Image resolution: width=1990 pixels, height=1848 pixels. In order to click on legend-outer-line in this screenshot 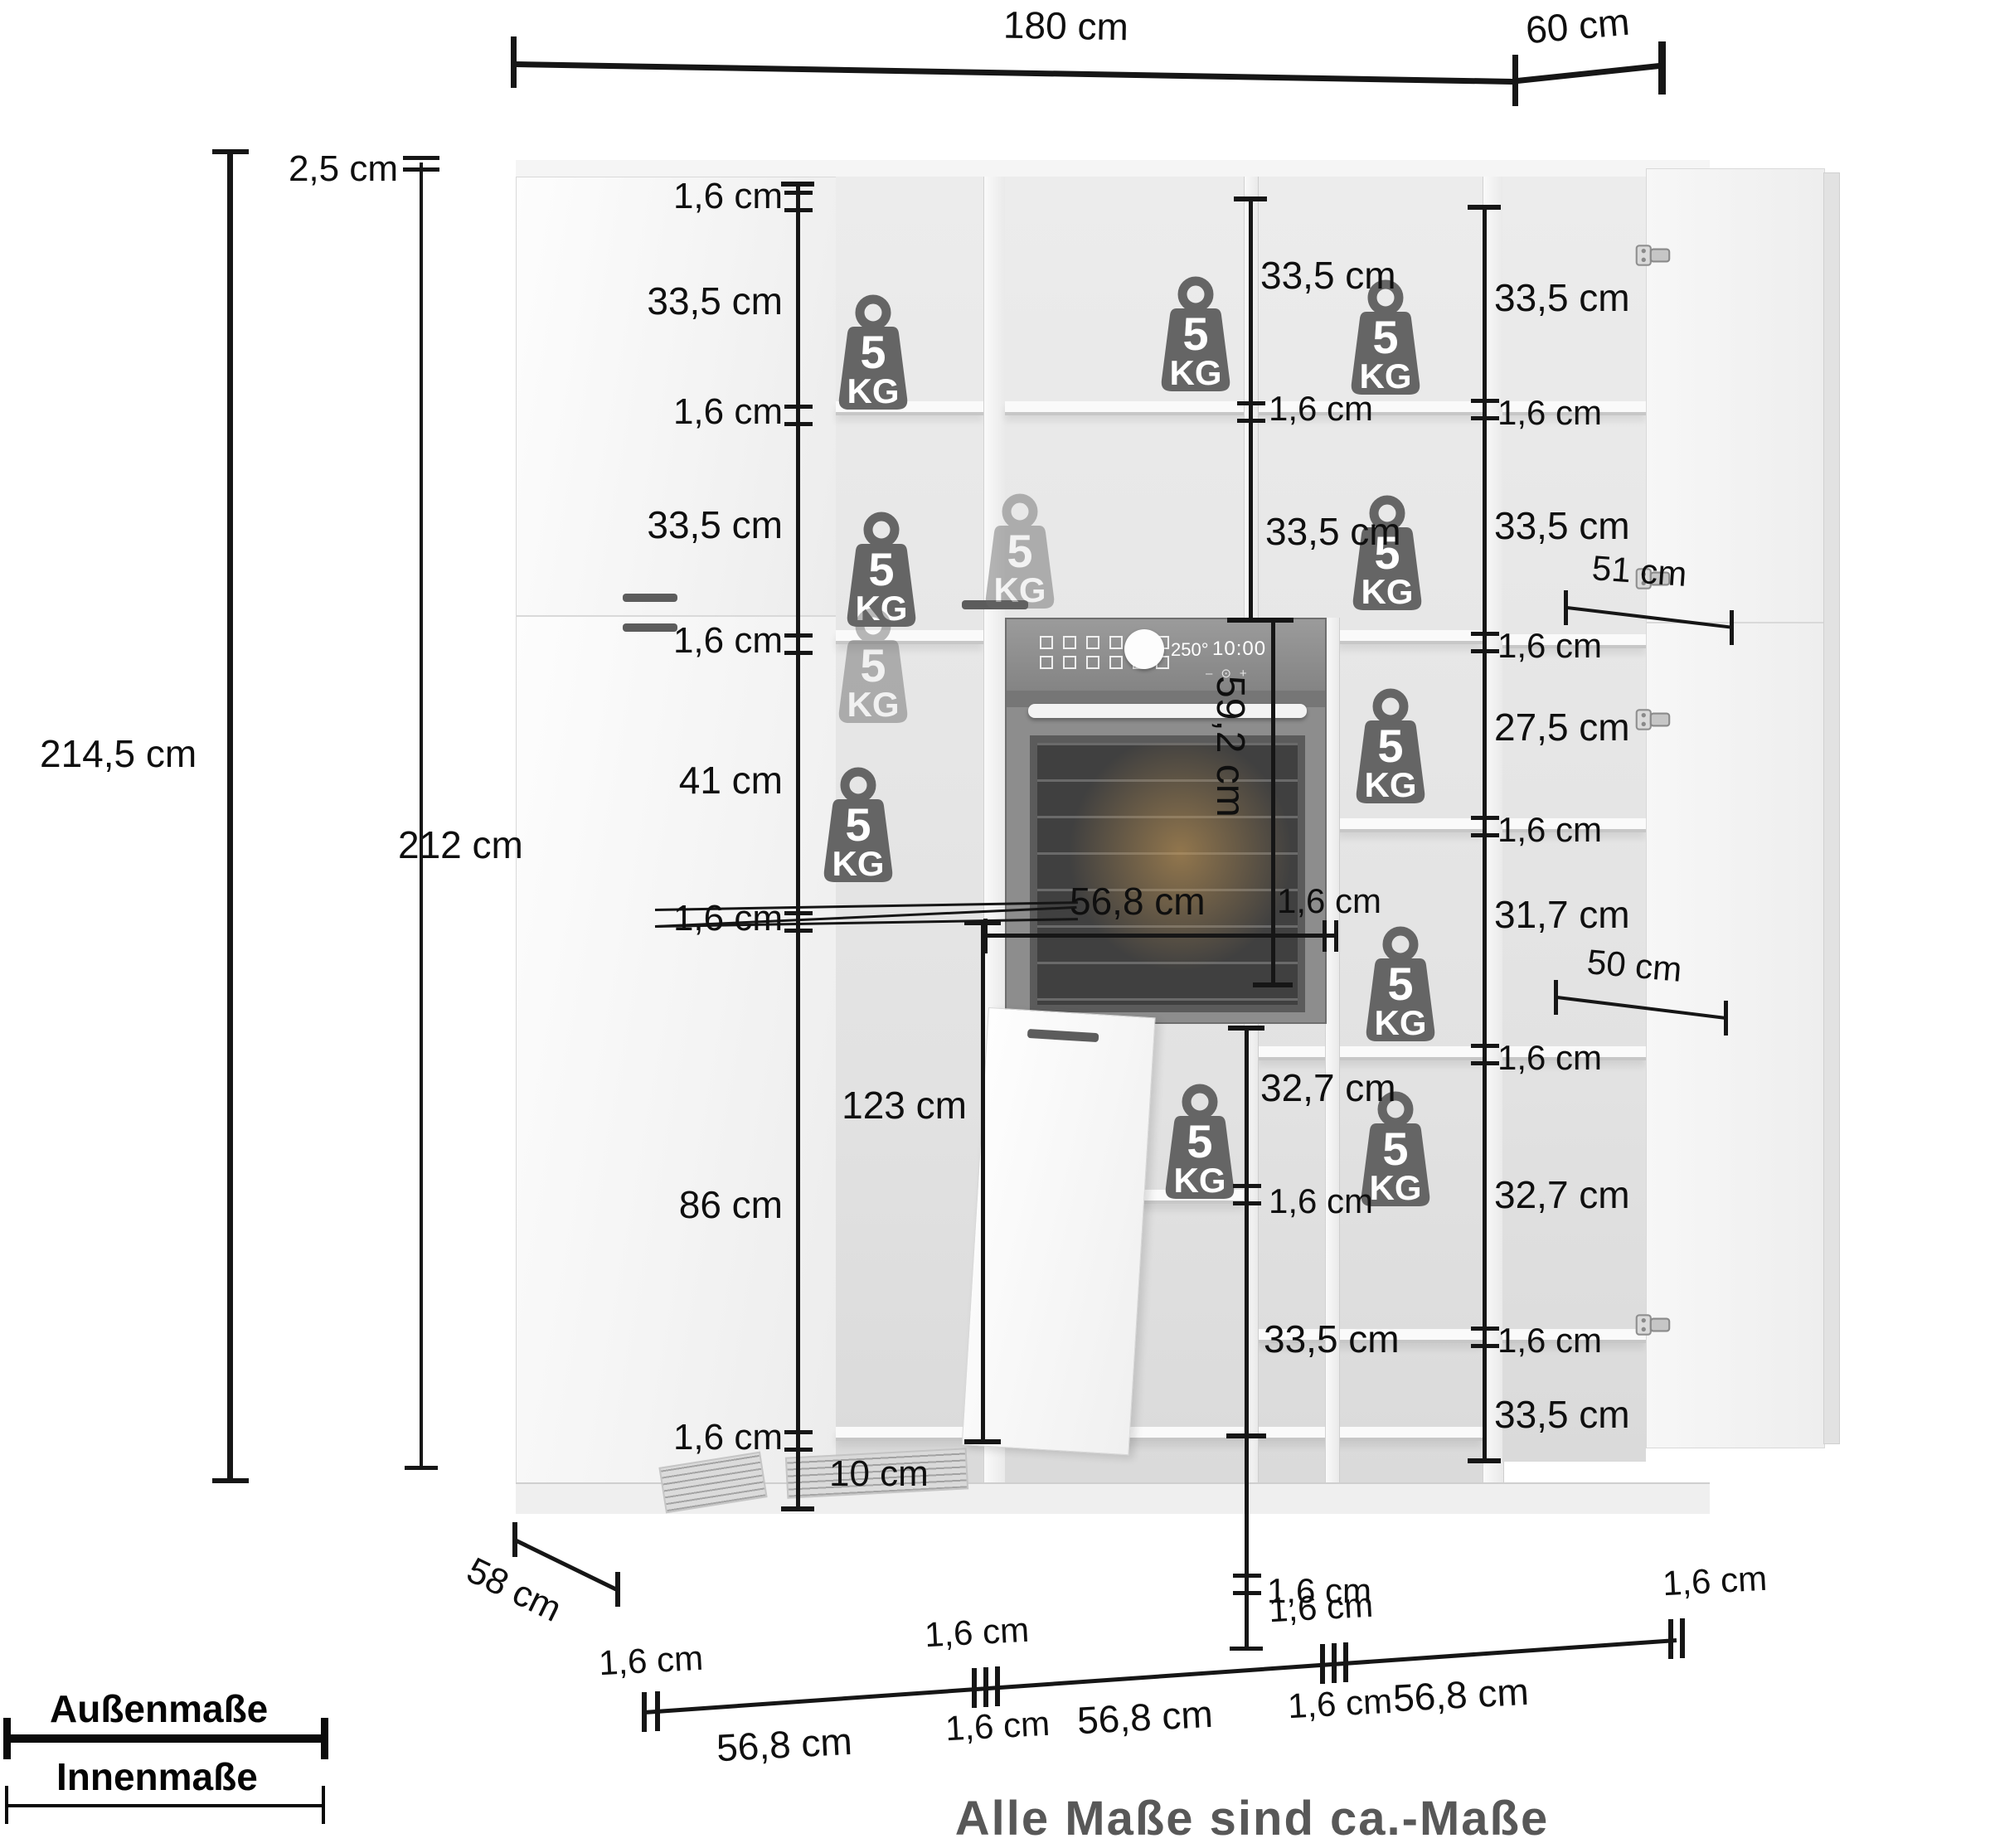, I will do `click(166, 1739)`.